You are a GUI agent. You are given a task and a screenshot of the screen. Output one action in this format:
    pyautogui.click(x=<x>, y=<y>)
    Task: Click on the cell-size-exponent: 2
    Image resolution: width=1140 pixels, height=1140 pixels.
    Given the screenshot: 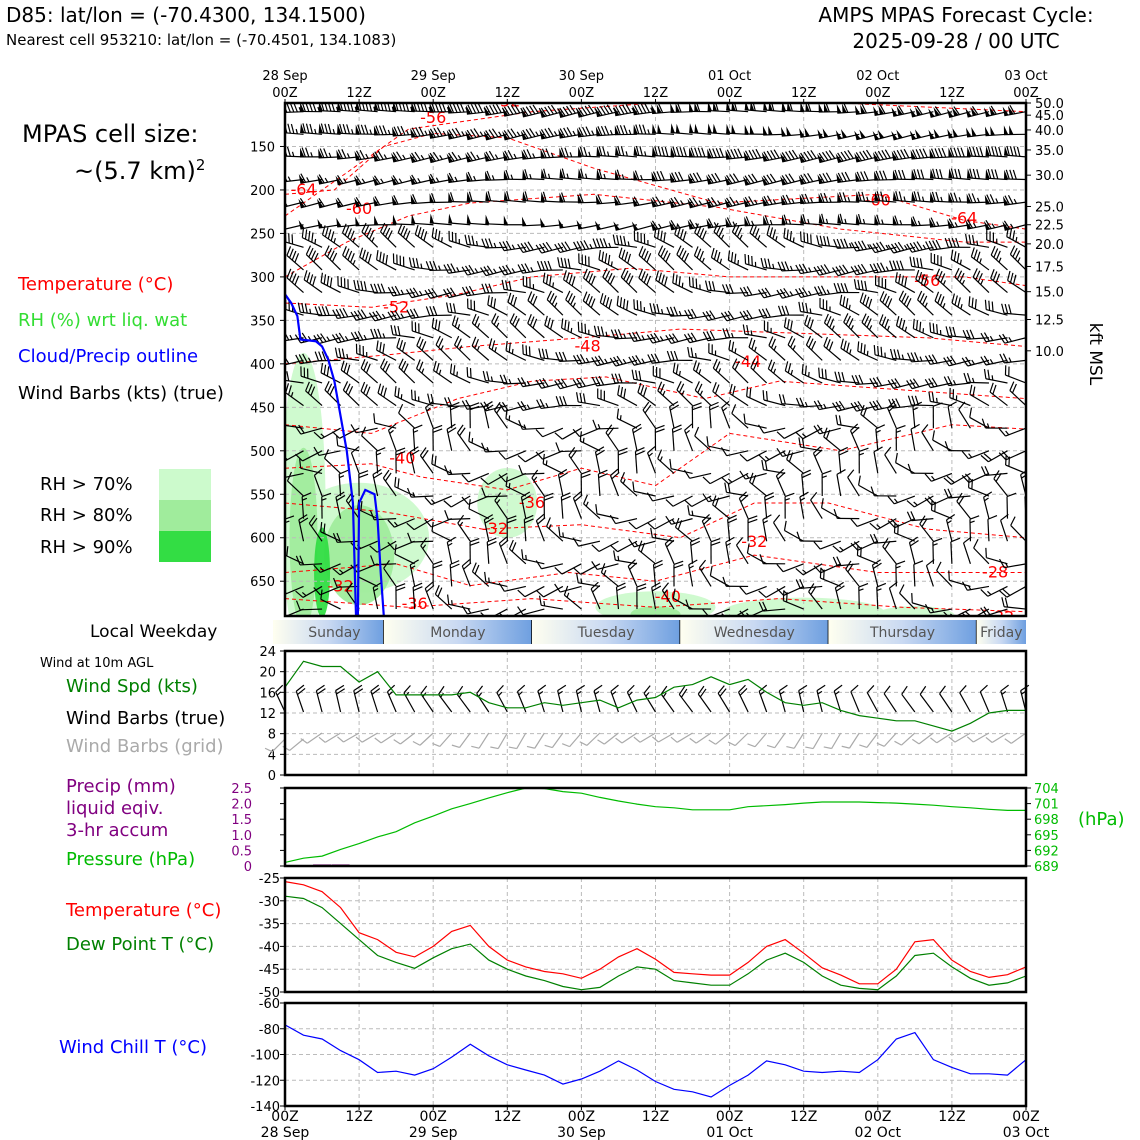 What is the action you would take?
    pyautogui.click(x=200, y=165)
    